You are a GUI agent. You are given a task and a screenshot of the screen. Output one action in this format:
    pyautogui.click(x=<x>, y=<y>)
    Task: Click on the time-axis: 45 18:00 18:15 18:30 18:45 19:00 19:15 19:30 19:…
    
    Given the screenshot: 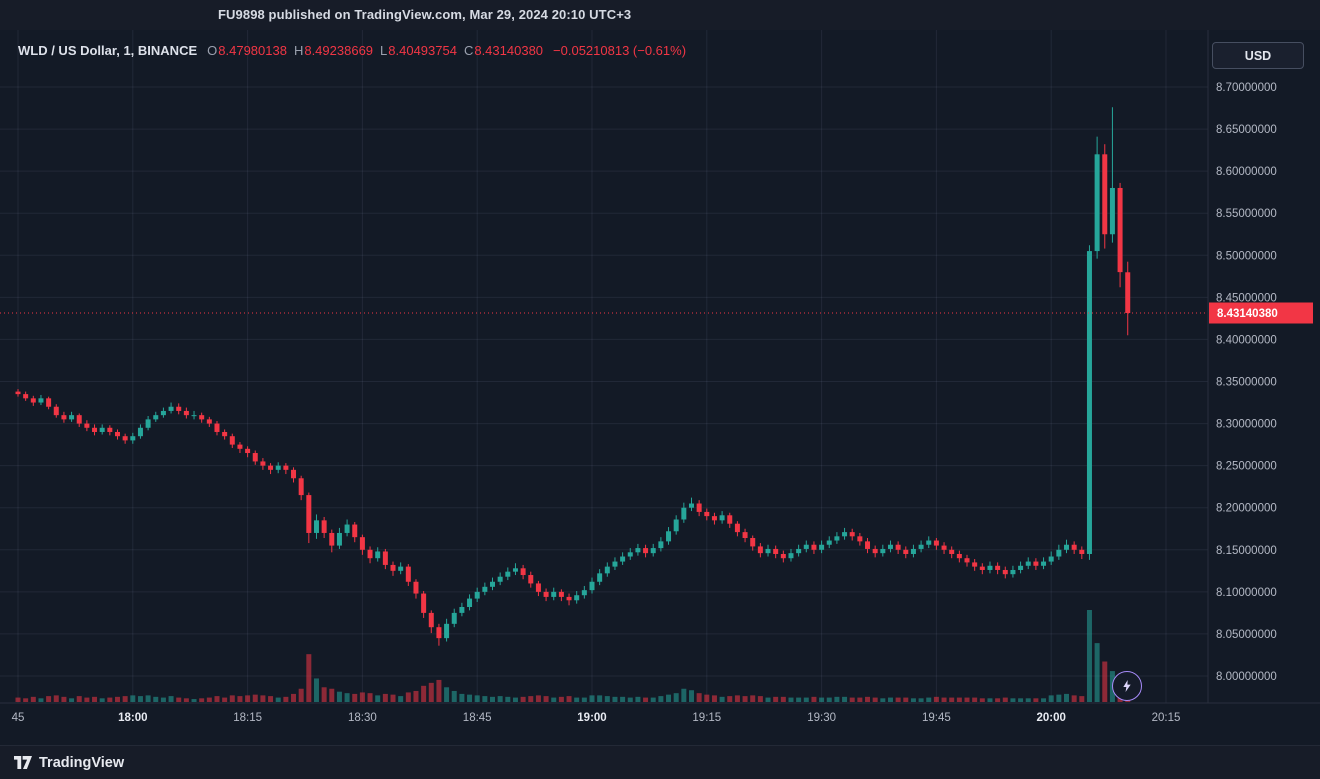 What is the action you would take?
    pyautogui.click(x=596, y=718)
    